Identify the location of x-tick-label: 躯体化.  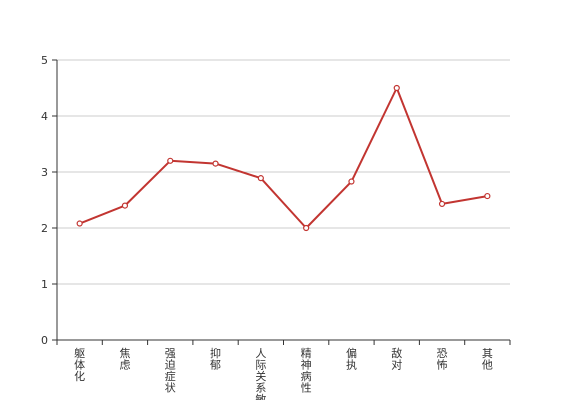
(79, 365).